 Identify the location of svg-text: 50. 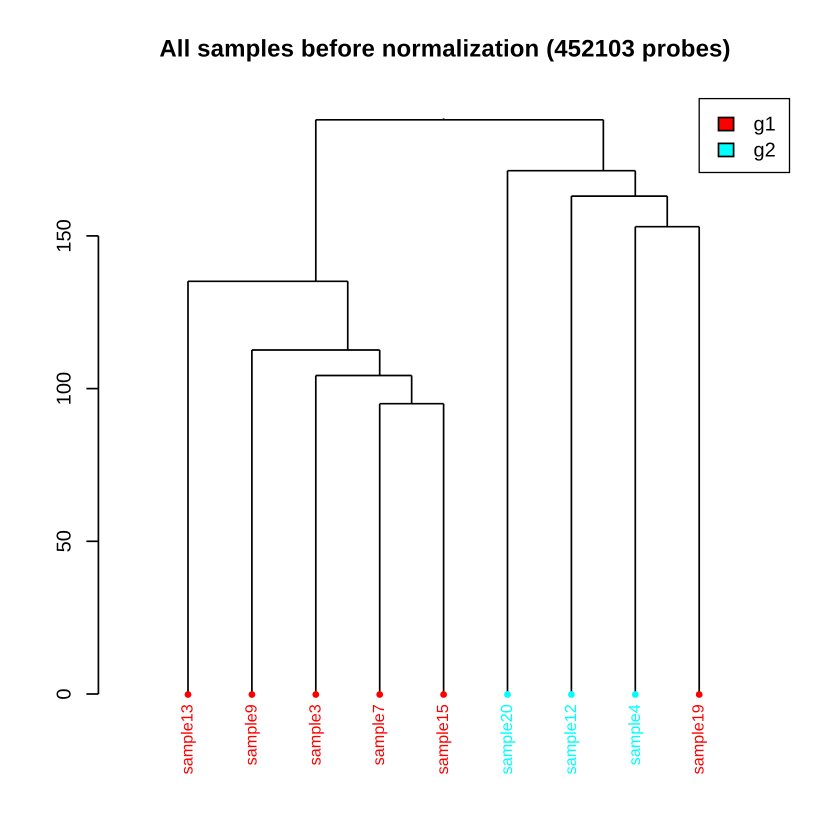
(65, 541).